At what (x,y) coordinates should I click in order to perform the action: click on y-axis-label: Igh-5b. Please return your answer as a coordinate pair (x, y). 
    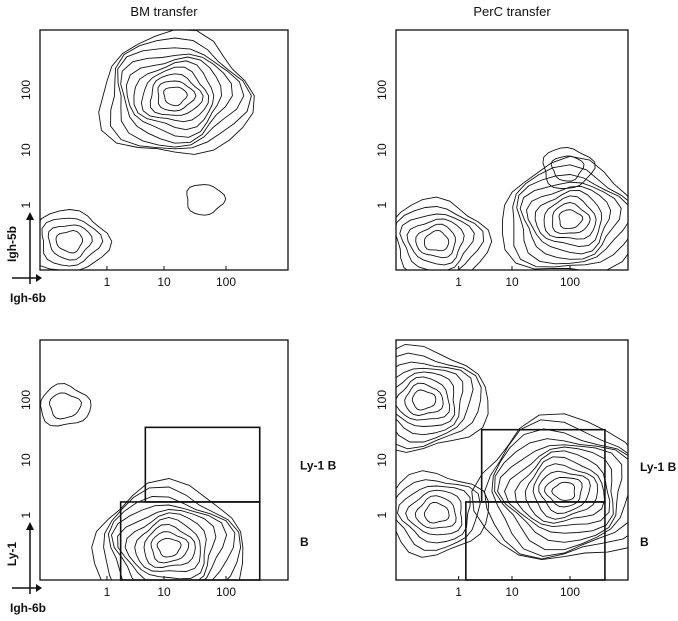
    Looking at the image, I should click on (12, 244).